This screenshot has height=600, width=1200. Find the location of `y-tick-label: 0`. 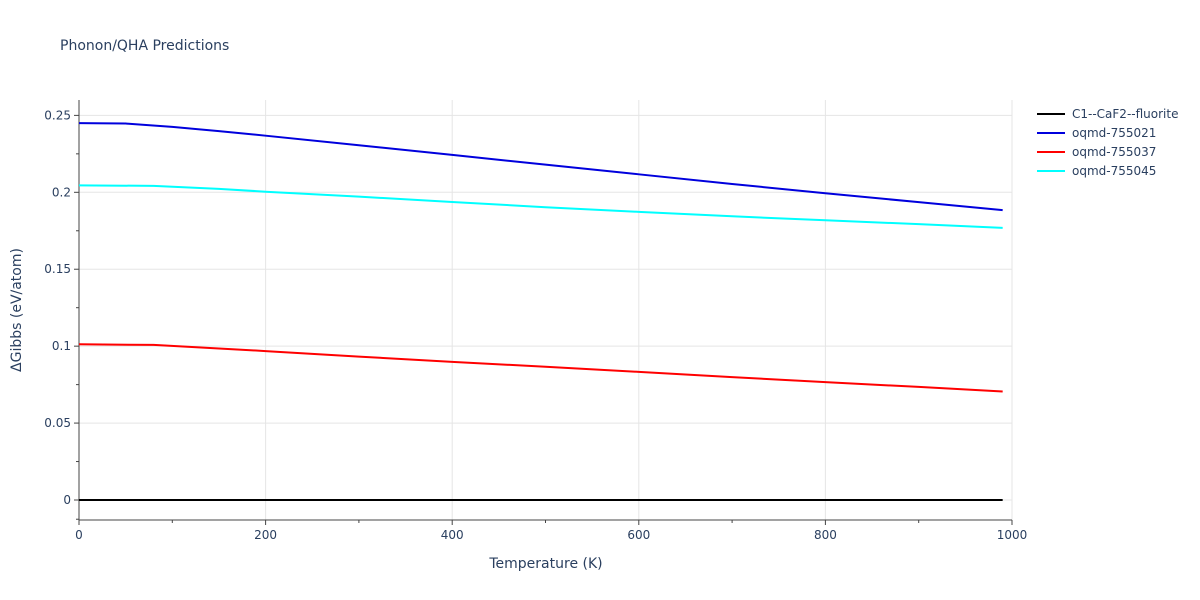

y-tick-label: 0 is located at coordinates (67, 500).